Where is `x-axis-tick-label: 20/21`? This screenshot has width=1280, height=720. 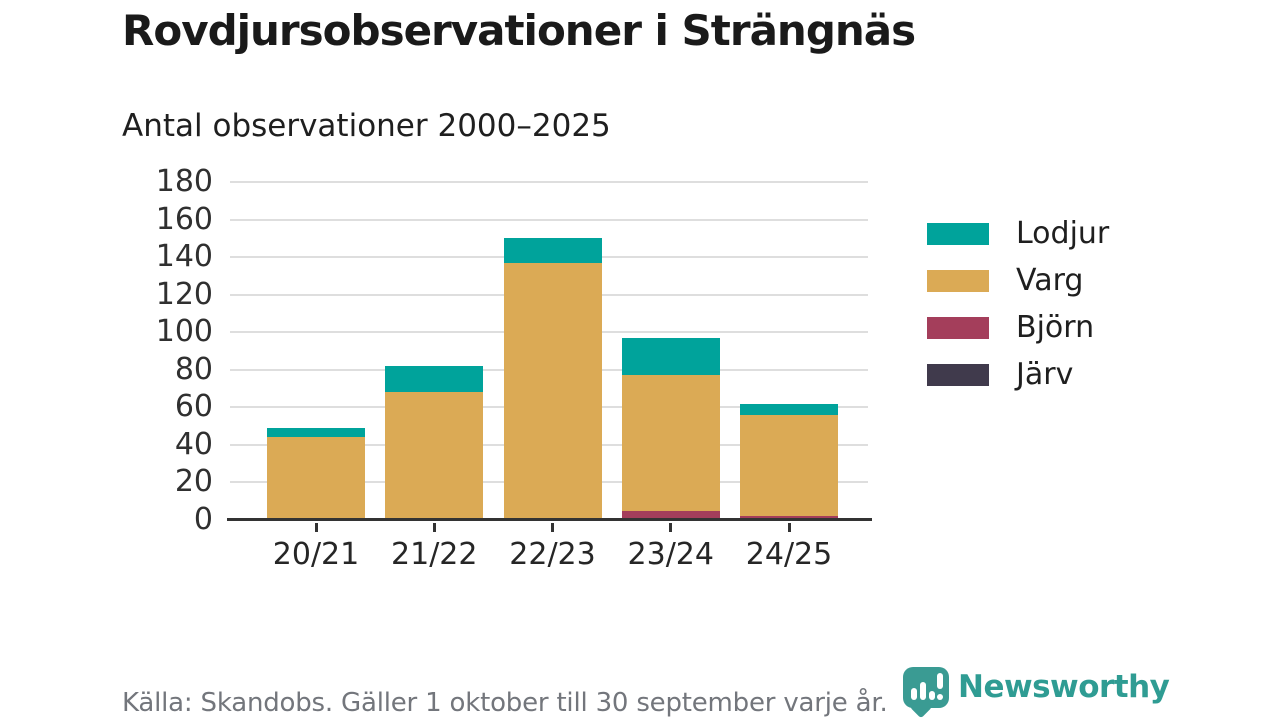 x-axis-tick-label: 20/21 is located at coordinates (316, 554).